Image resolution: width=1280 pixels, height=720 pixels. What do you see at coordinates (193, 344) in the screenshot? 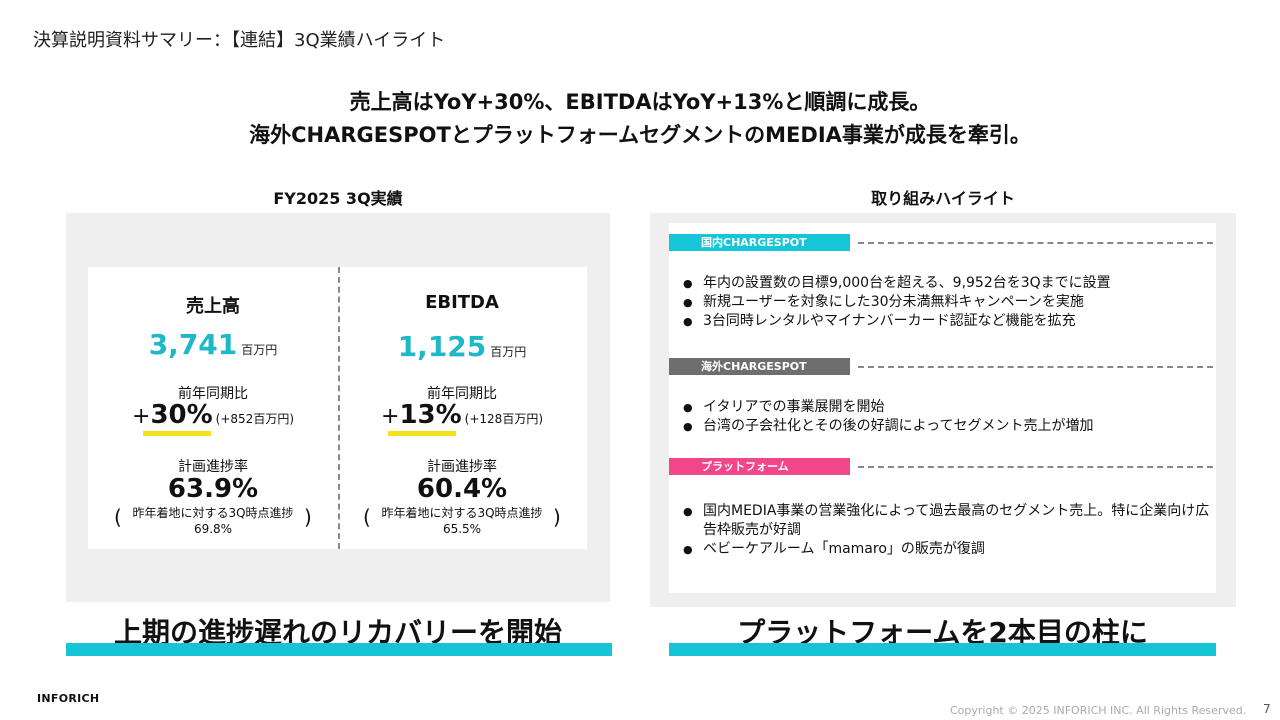
I see `revenue-value: 3,741` at bounding box center [193, 344].